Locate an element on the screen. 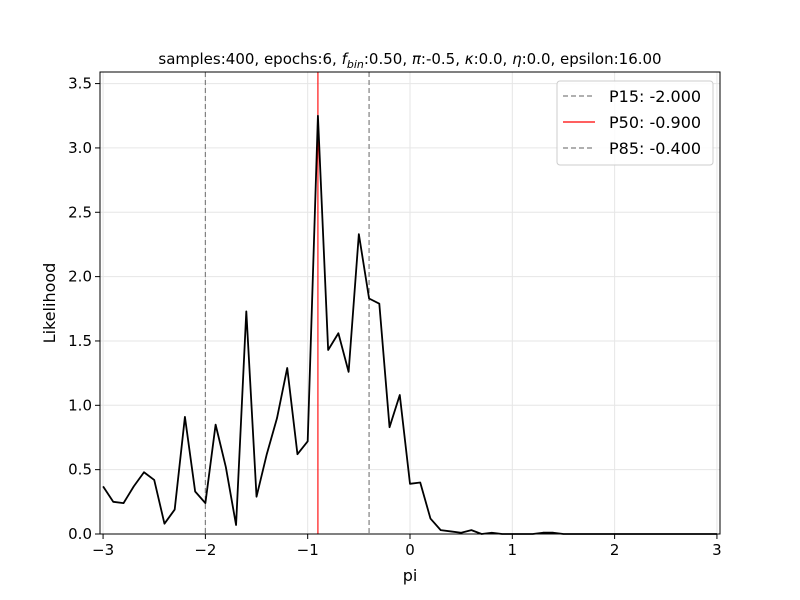 The width and height of the screenshot is (800, 600). chart-title-part: η is located at coordinates (517, 59).